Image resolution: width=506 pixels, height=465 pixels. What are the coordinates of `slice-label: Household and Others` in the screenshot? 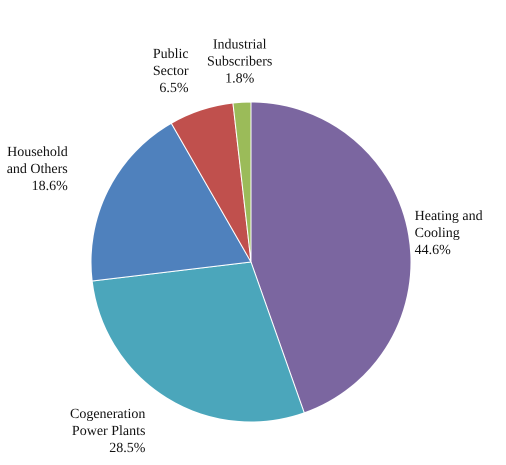 It's located at (37, 161).